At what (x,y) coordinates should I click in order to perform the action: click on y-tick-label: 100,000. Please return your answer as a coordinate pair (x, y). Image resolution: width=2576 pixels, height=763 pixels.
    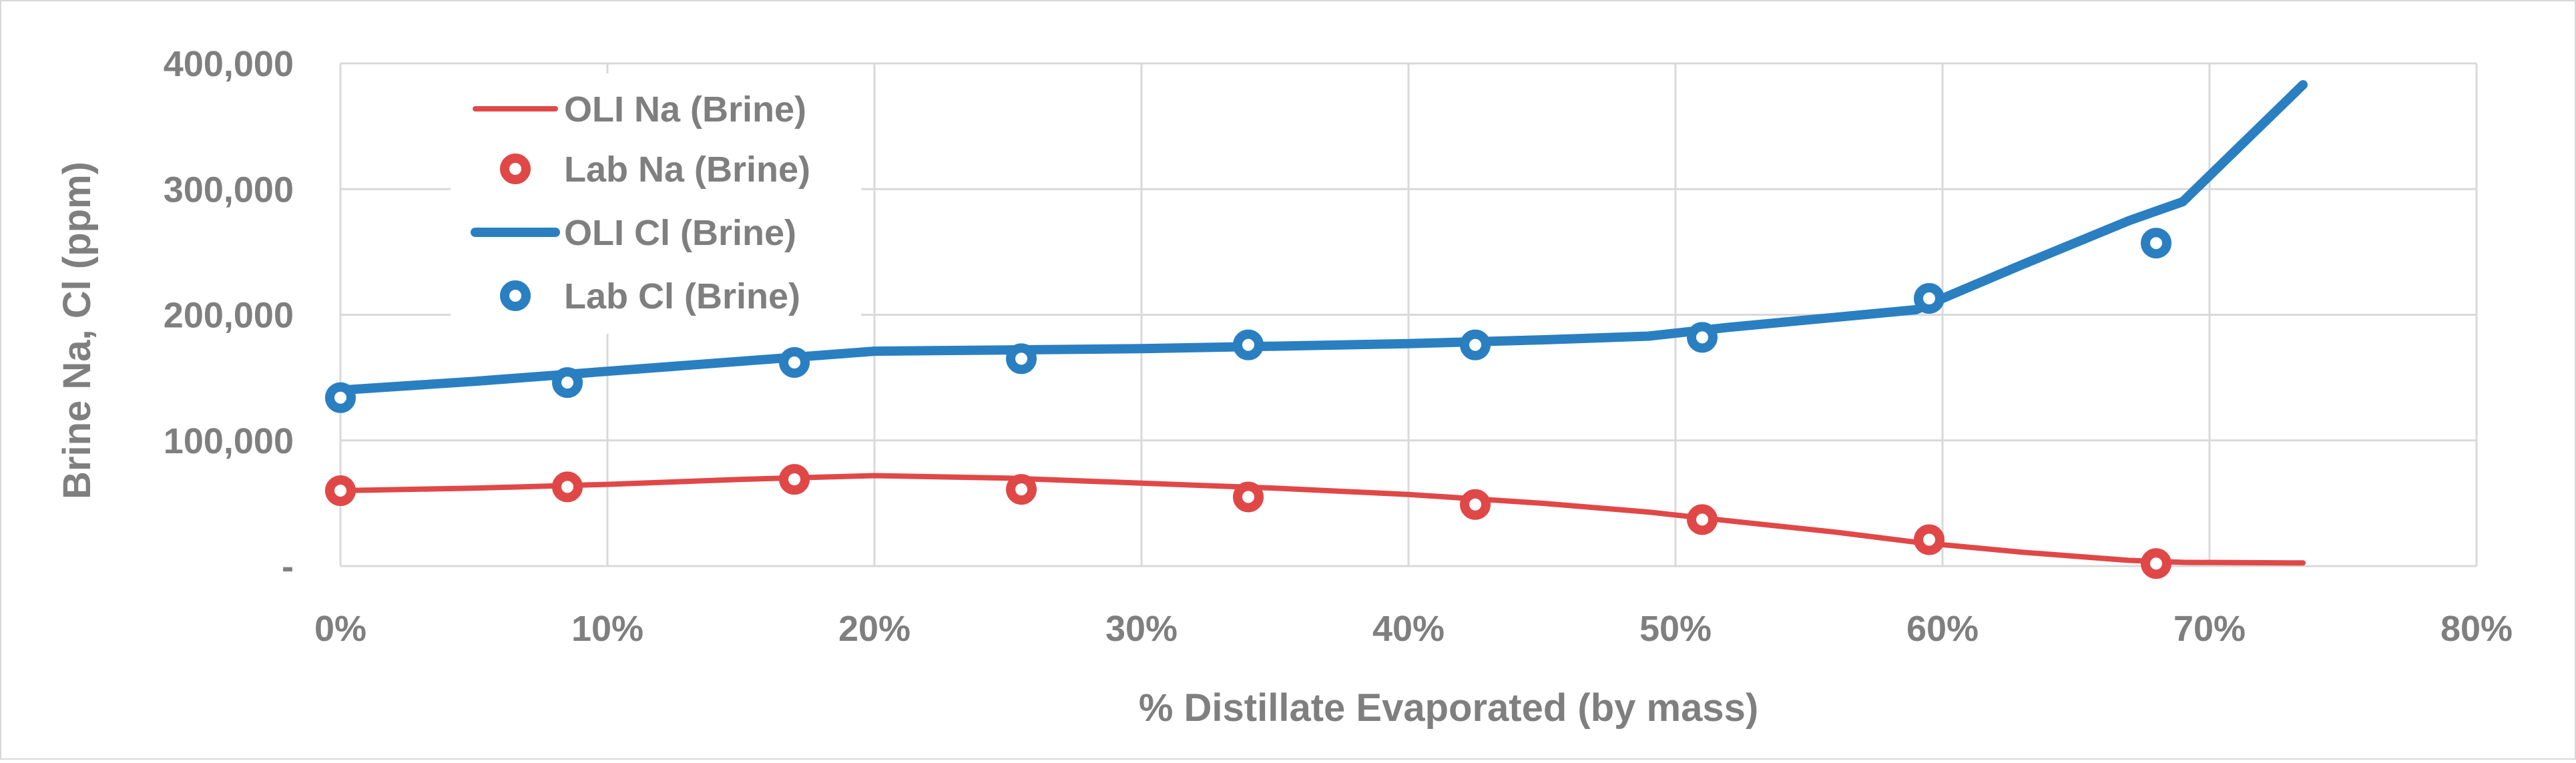
    Looking at the image, I should click on (229, 441).